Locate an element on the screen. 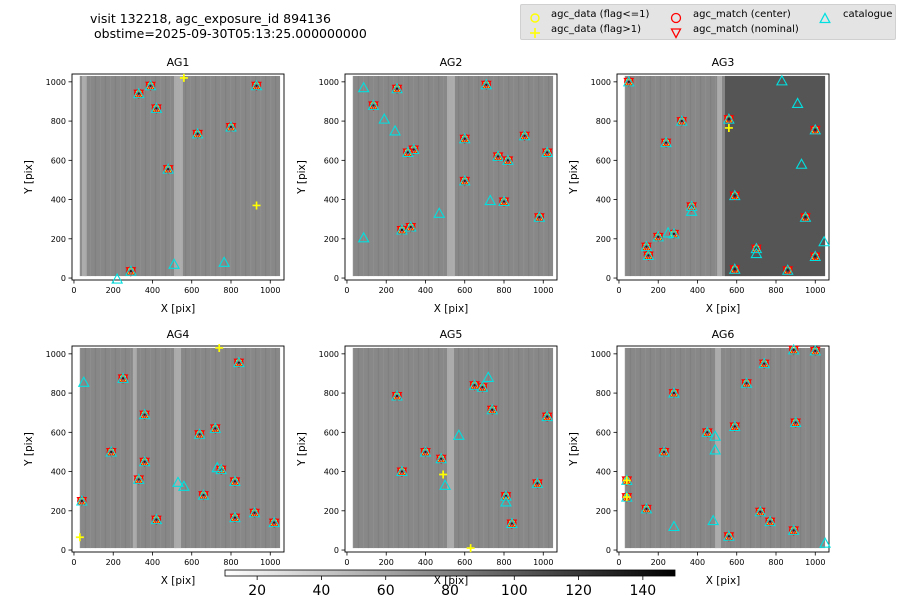  legend-label-match-center: agc_match (center) is located at coordinates (742, 14).